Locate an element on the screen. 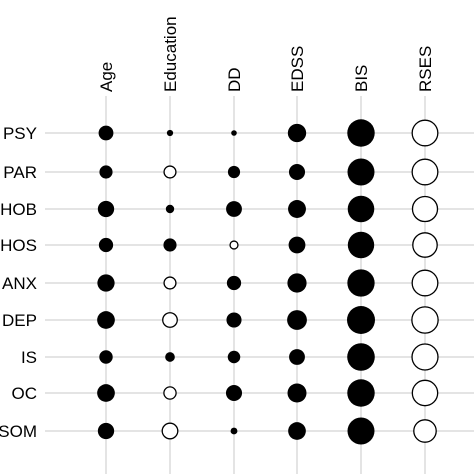 The image size is (474, 474). column-label-rses: RSES is located at coordinates (425, 69).